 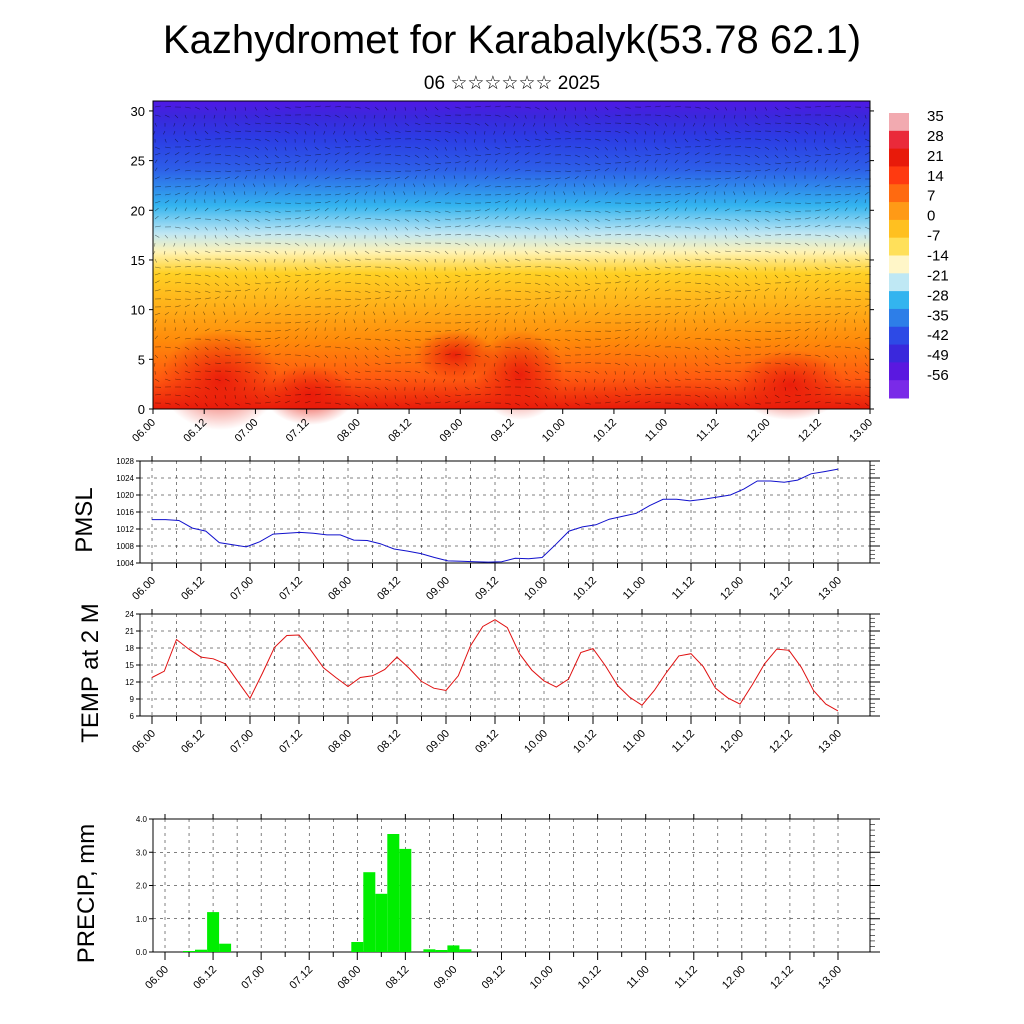 I want to click on y-tick-label: 1024, so click(x=125, y=478).